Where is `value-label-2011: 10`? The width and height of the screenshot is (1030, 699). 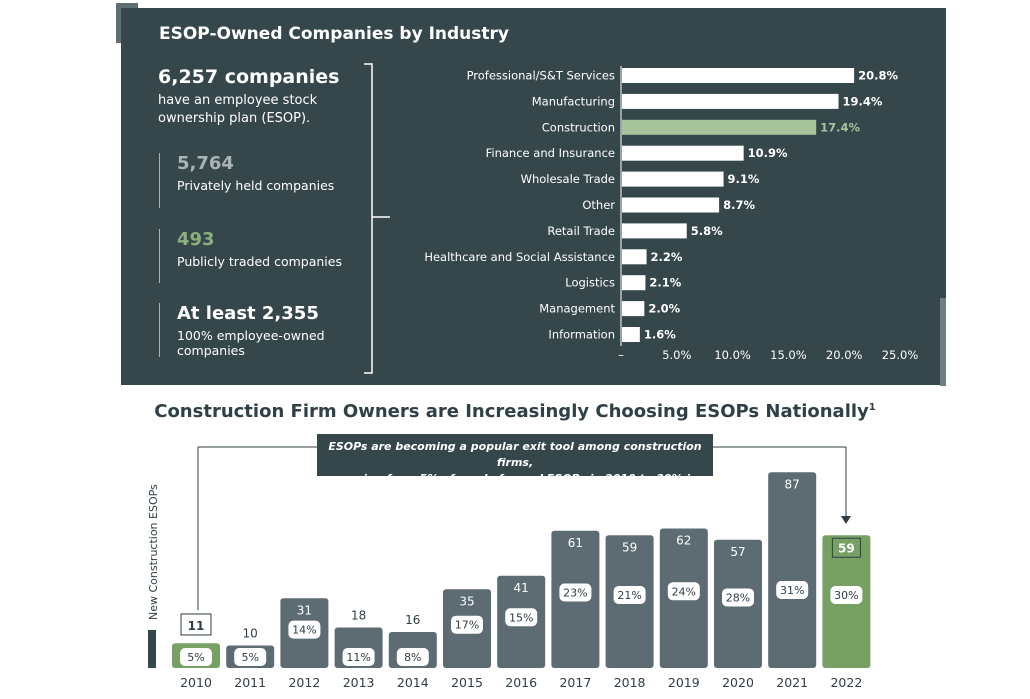 value-label-2011: 10 is located at coordinates (250, 634).